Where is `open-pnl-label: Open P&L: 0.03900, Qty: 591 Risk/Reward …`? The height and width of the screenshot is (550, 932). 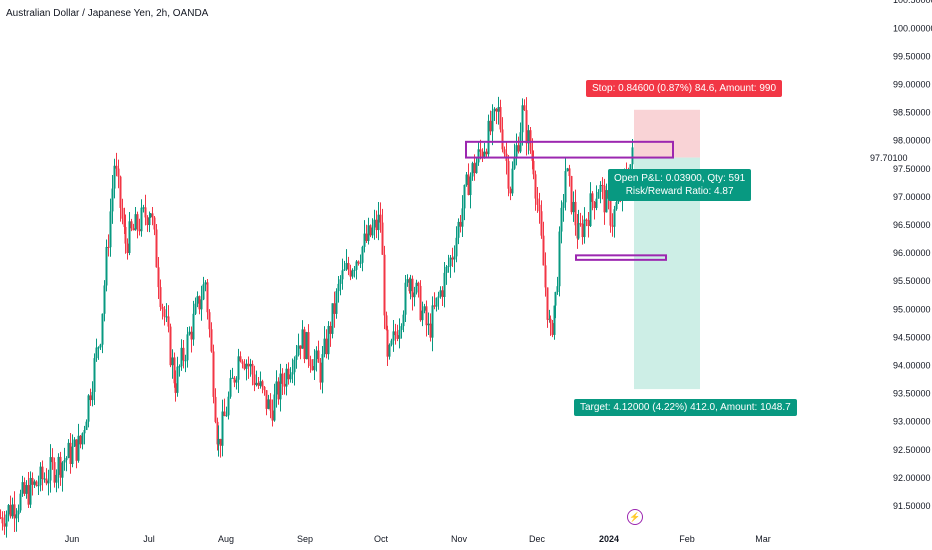 open-pnl-label: Open P&L: 0.03900, Qty: 591 Risk/Reward … is located at coordinates (680, 185).